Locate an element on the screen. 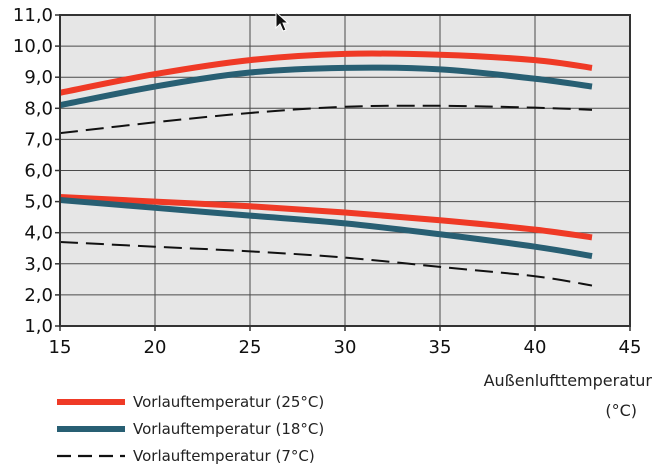 The width and height of the screenshot is (664, 469). y-tick-label: 10,0 is located at coordinates (33, 46).